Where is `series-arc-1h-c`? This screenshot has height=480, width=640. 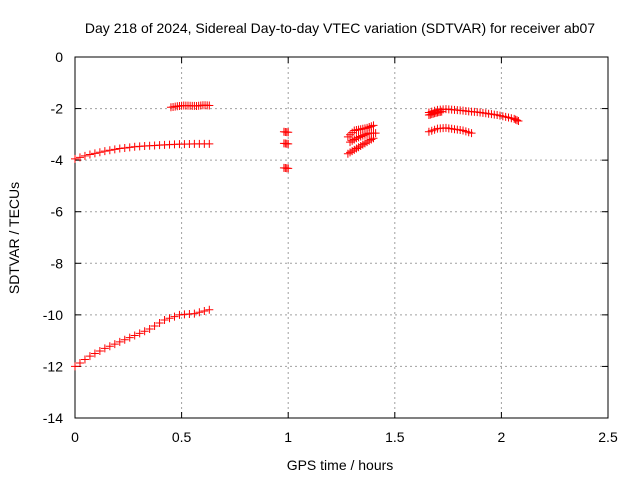
series-arc-1h-c is located at coordinates (286, 168).